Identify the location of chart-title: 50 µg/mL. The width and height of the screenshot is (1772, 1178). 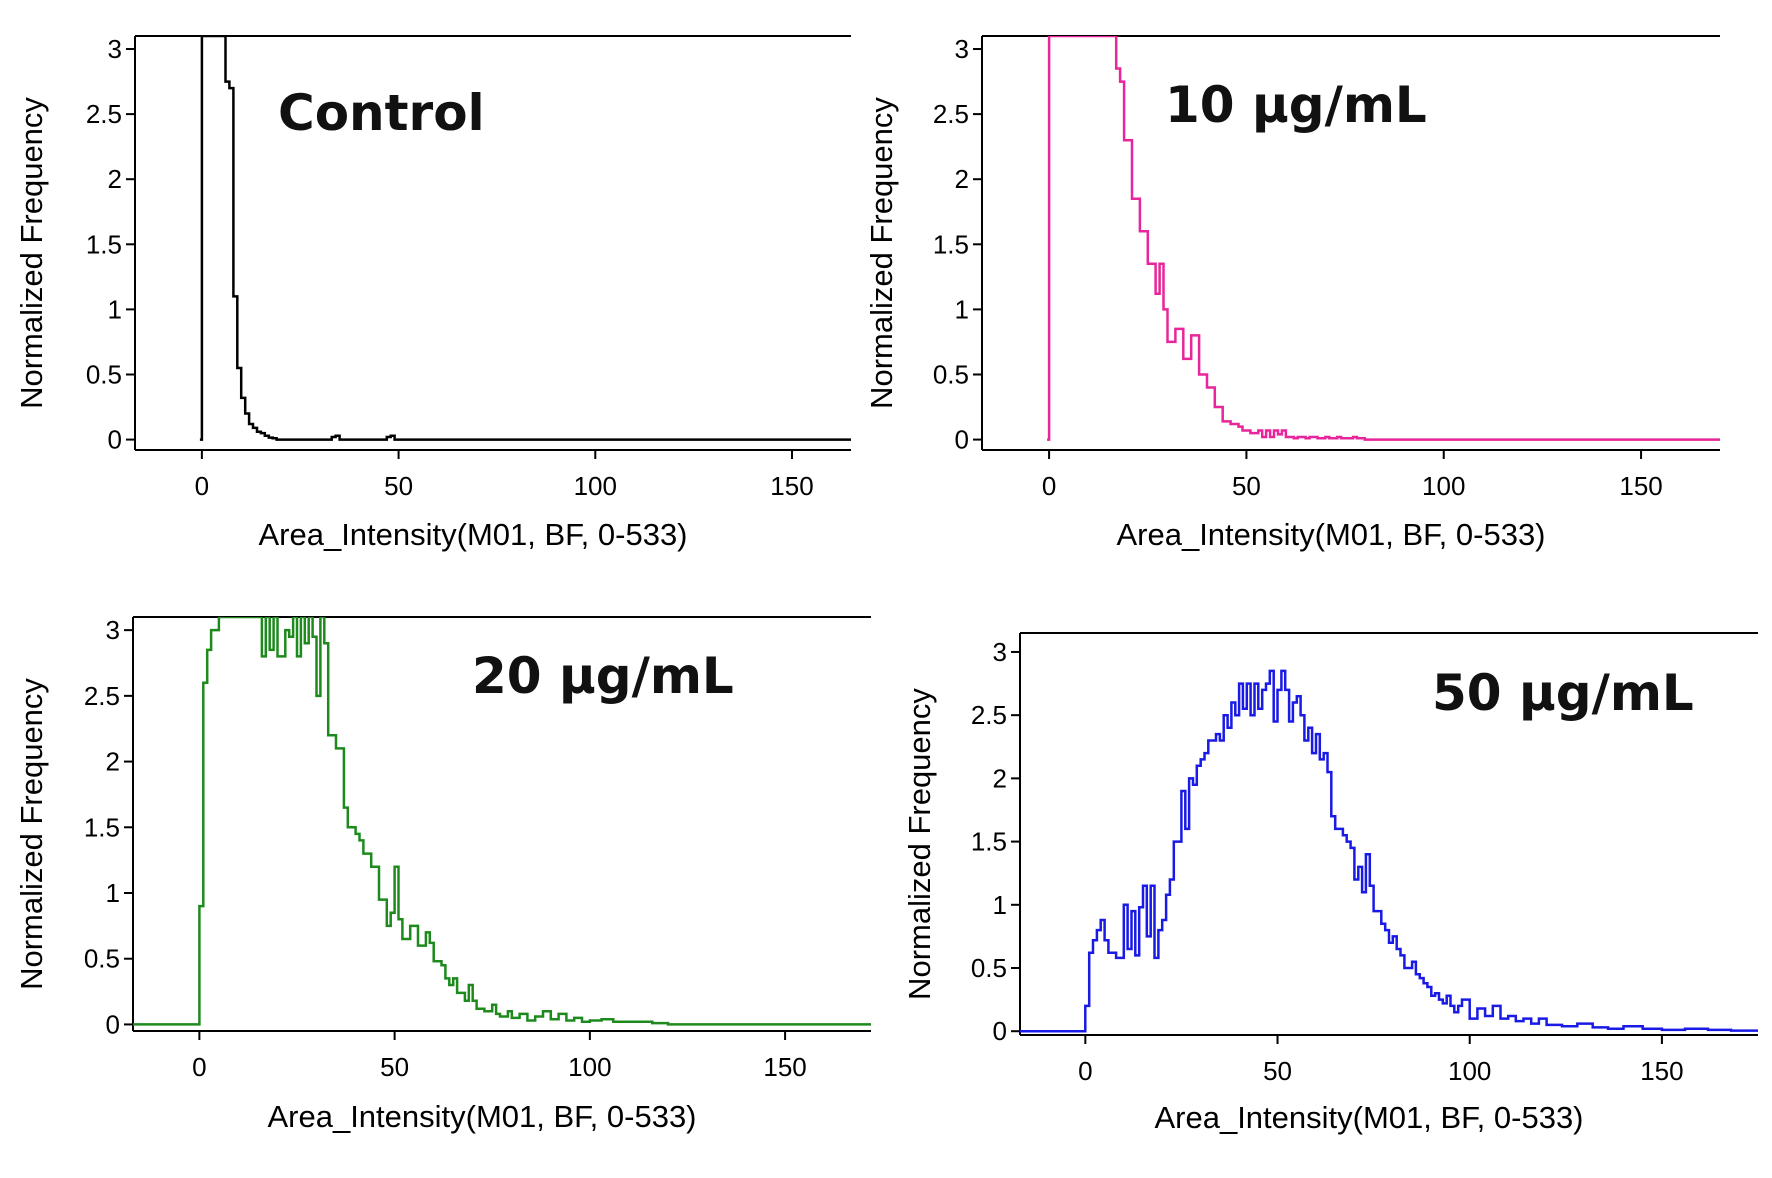
(1563, 693).